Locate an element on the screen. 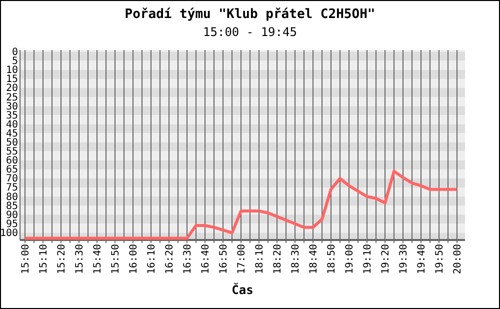  x-tick-label: 15:40 is located at coordinates (98, 259).